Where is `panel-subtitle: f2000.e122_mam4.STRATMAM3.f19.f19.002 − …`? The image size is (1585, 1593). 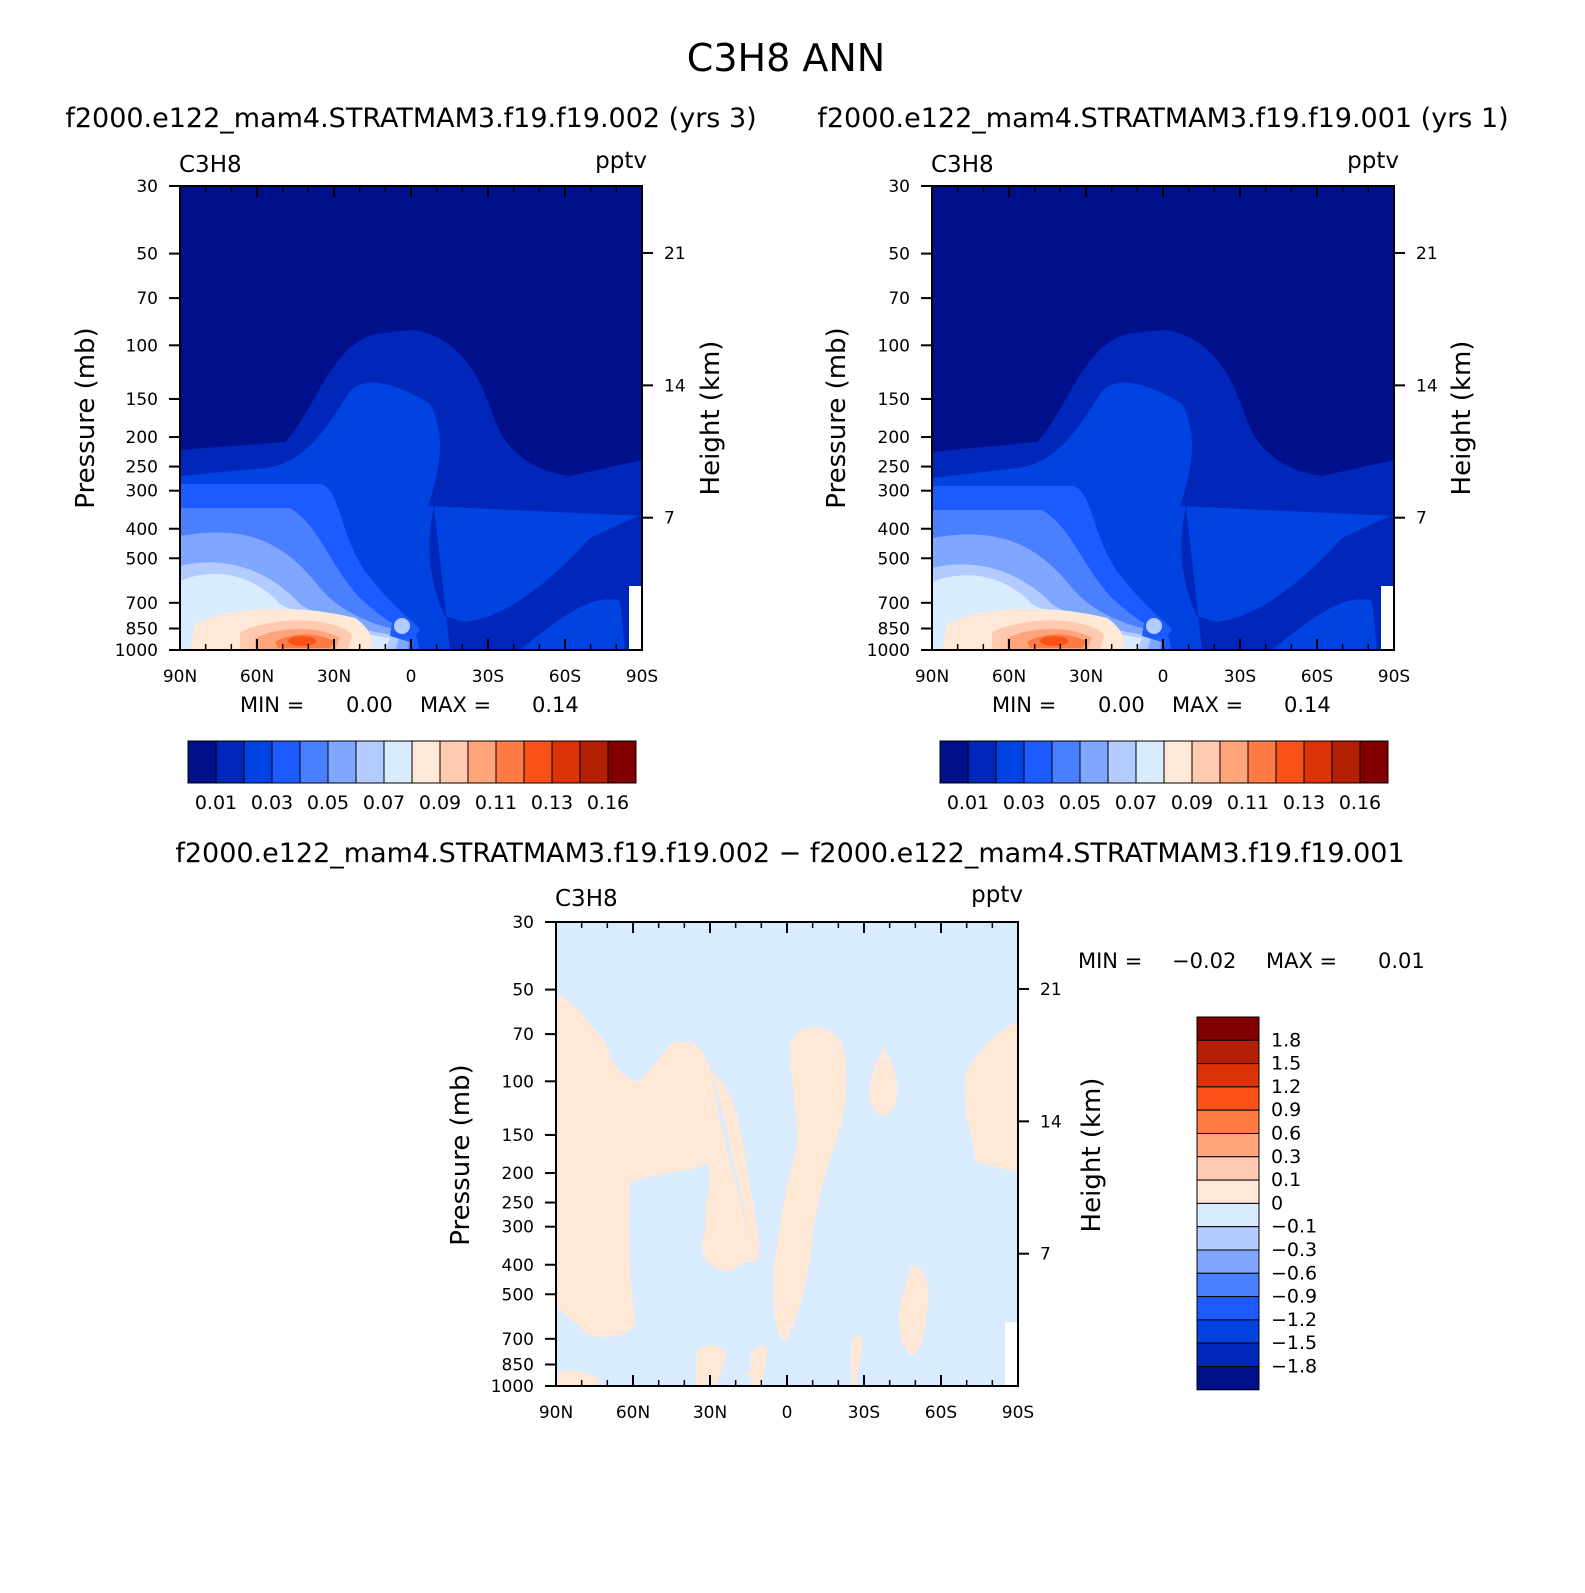 panel-subtitle: f2000.e122_mam4.STRATMAM3.f19.f19.002 − … is located at coordinates (789, 853).